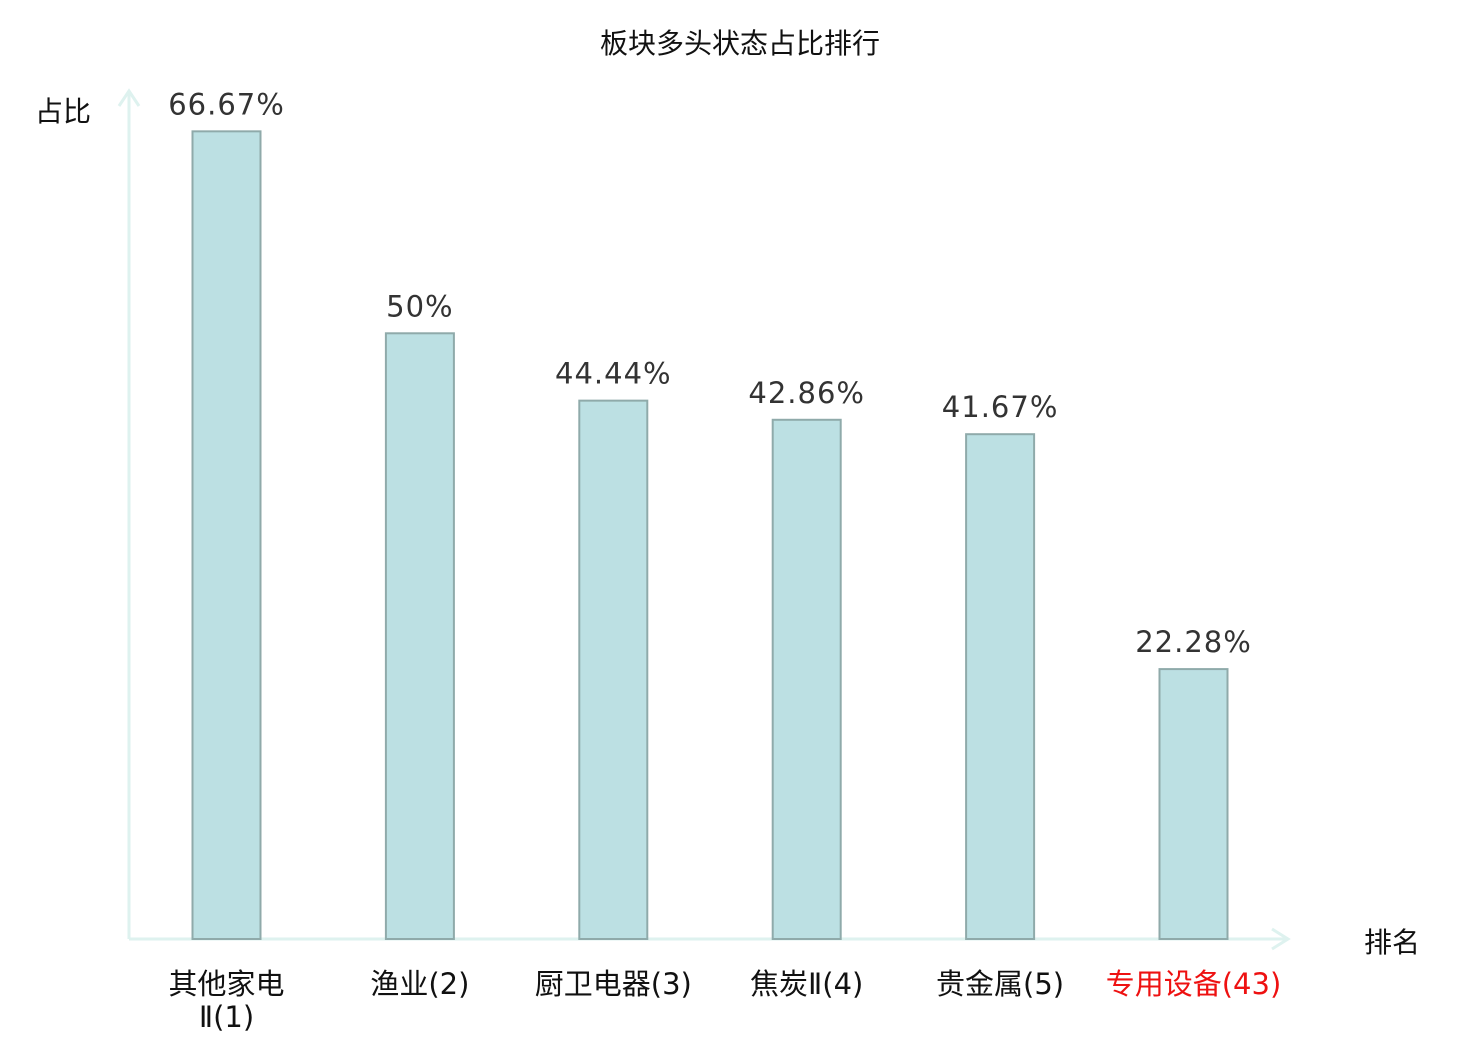 The height and width of the screenshot is (1044, 1480). I want to click on y-axis-label: 占比, so click(63, 111).